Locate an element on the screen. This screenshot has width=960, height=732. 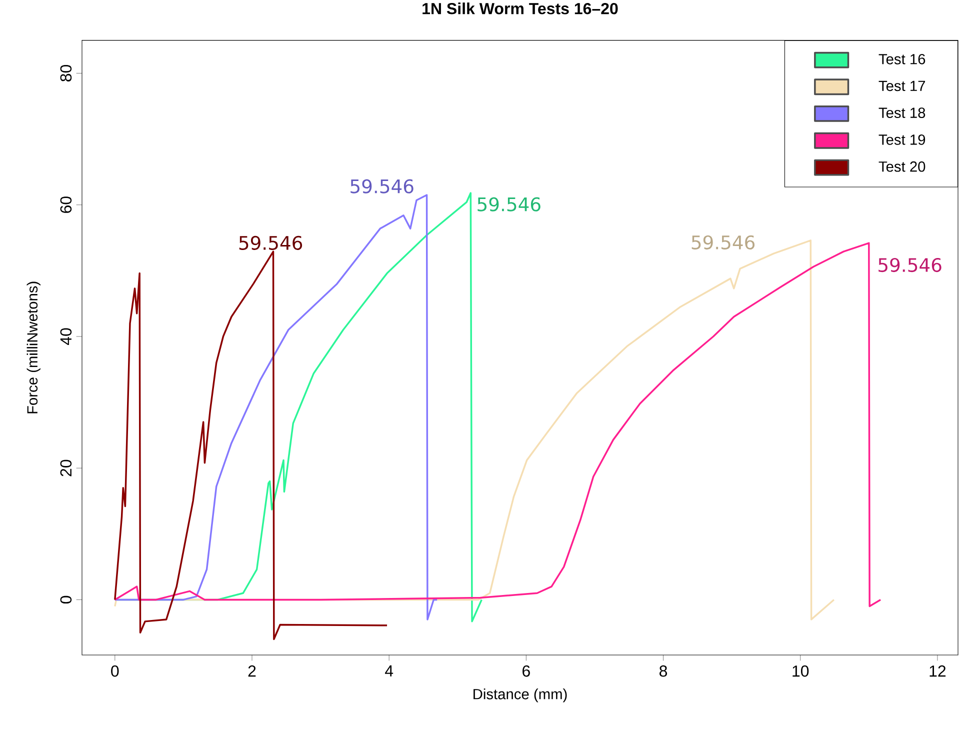
legend-label: Test 17 is located at coordinates (902, 86).